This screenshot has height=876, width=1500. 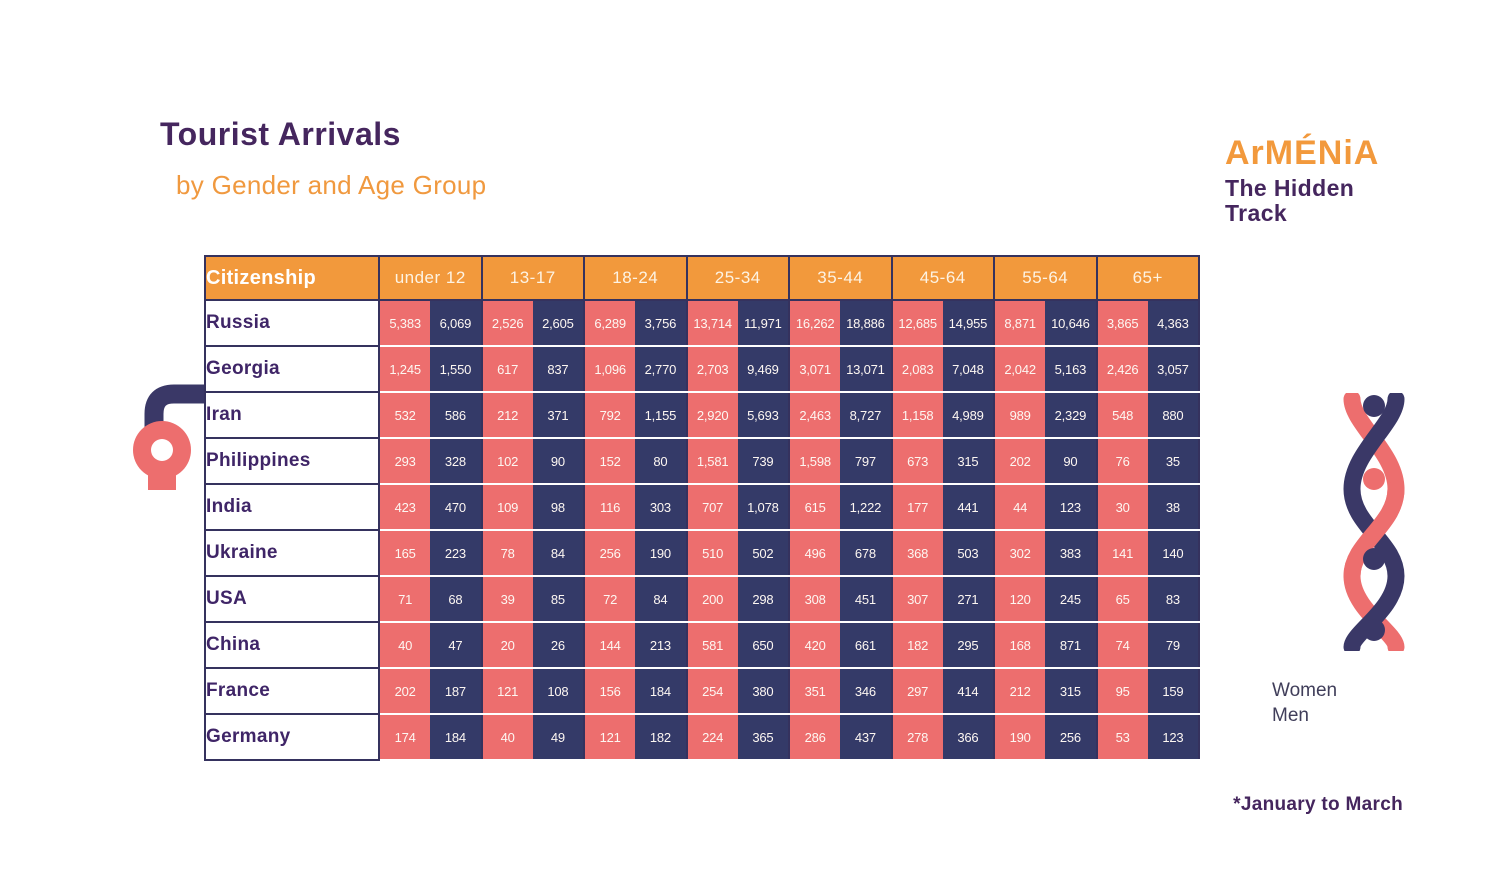 What do you see at coordinates (968, 645) in the screenshot?
I see `cell-men: 295` at bounding box center [968, 645].